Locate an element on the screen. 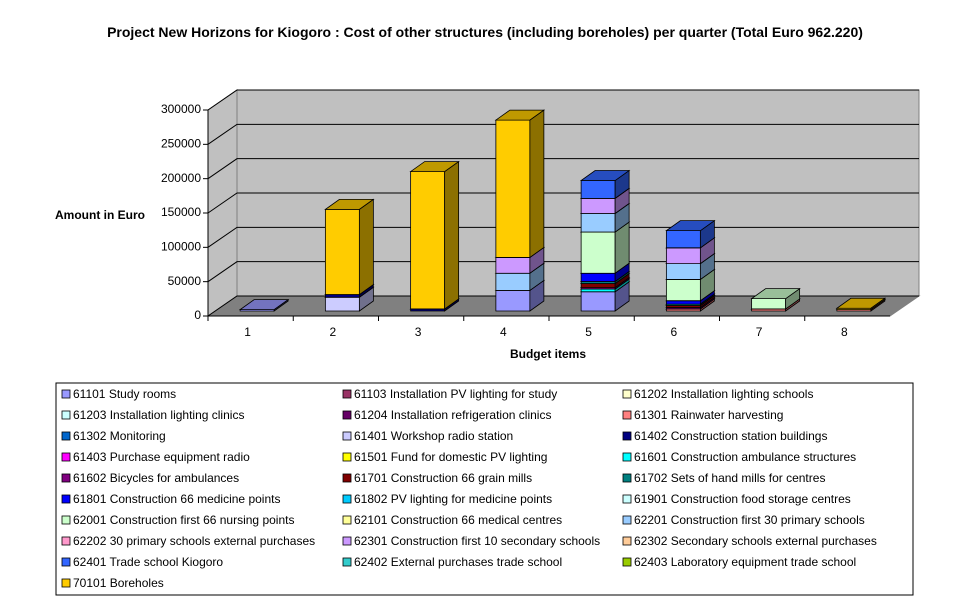 This screenshot has height=604, width=970. x-axis-title: Budget items is located at coordinates (548, 354).